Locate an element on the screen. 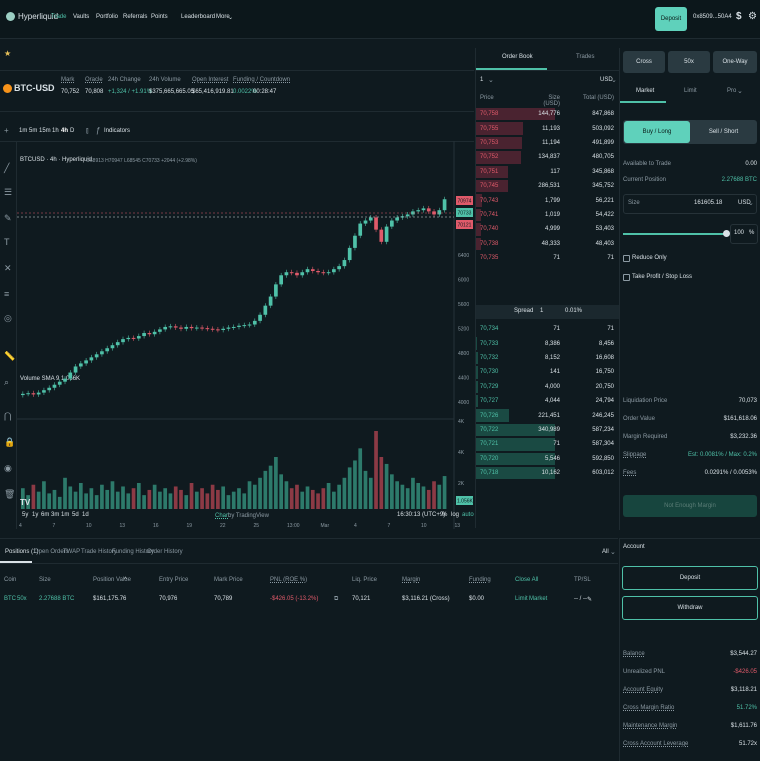 The width and height of the screenshot is (760, 761). forecast-icon: ≡ is located at coordinates (7, 294).